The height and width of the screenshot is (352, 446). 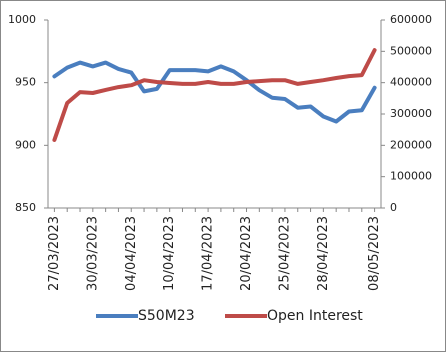 I want to click on y-tick-label: 1000, so click(x=22, y=19).